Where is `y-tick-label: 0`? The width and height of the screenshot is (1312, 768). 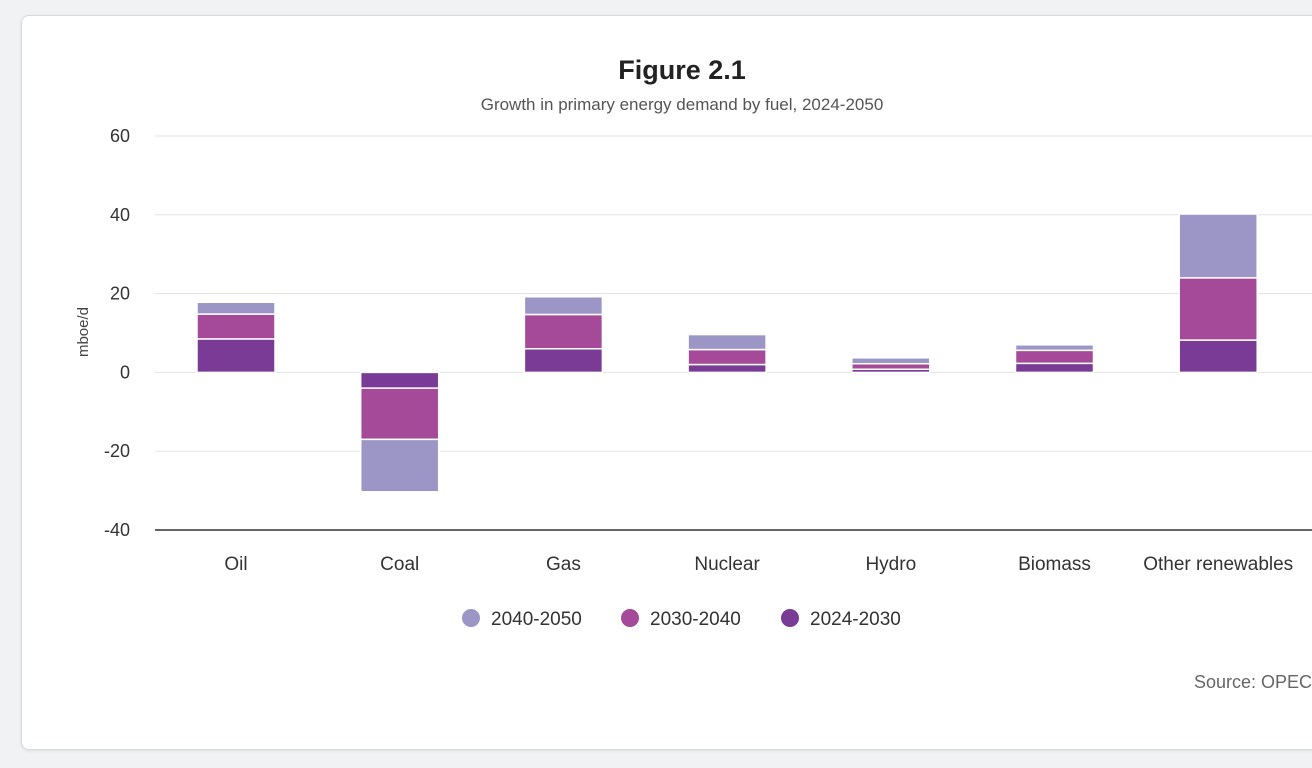
y-tick-label: 0 is located at coordinates (125, 372).